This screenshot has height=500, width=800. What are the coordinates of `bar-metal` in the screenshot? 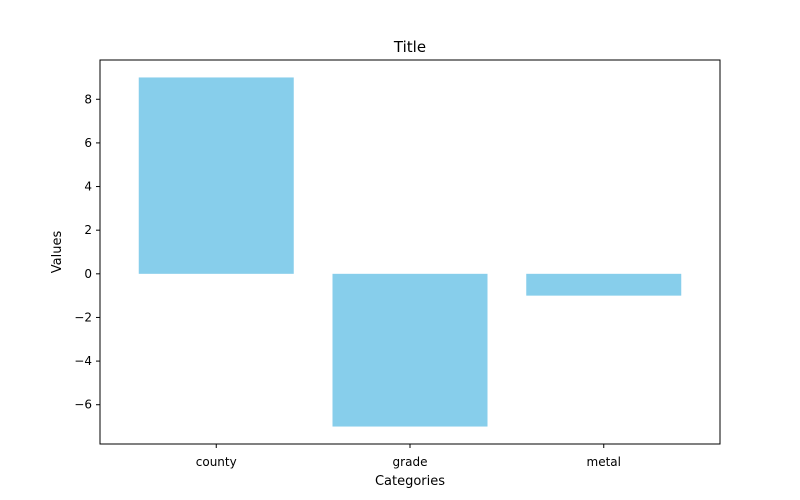 It's located at (604, 284).